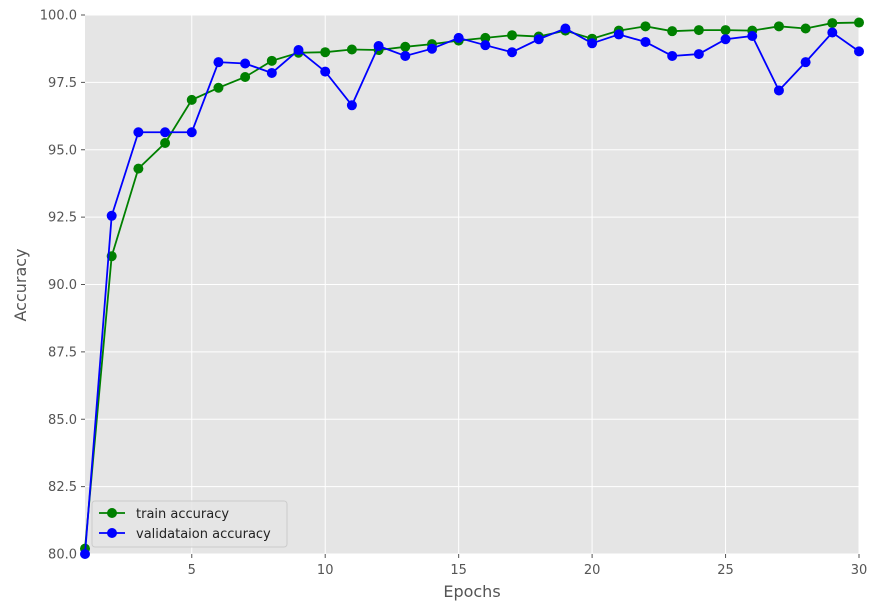 The width and height of the screenshot is (870, 611). Describe the element at coordinates (62, 420) in the screenshot. I see `y-tick-label-2: 85.0` at that location.